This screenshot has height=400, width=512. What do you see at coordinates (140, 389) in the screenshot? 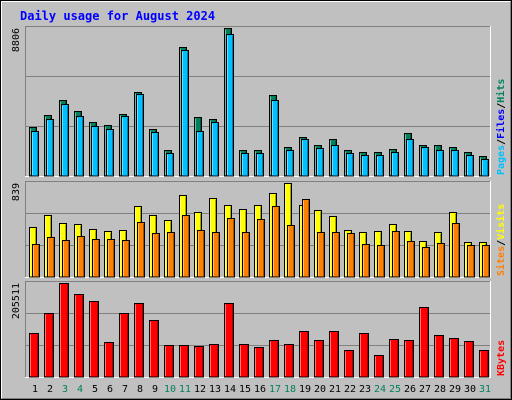
I see `x-tick-label: 8` at bounding box center [140, 389].